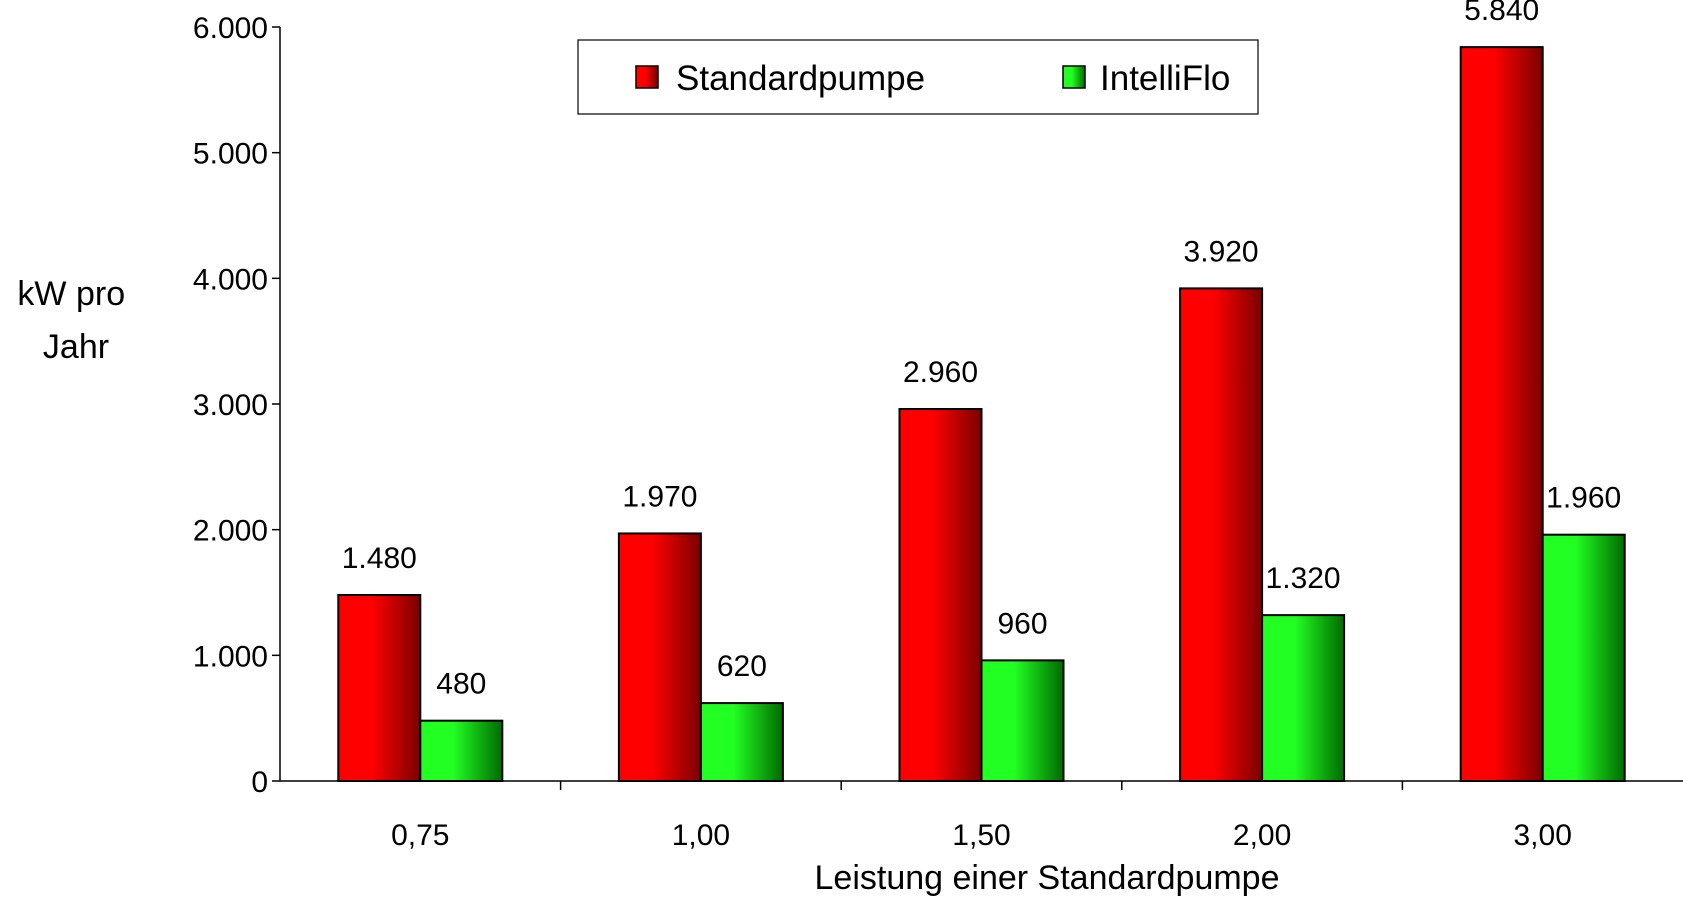 The height and width of the screenshot is (900, 1683). I want to click on legend-swatch-intelliflo, so click(1074, 77).